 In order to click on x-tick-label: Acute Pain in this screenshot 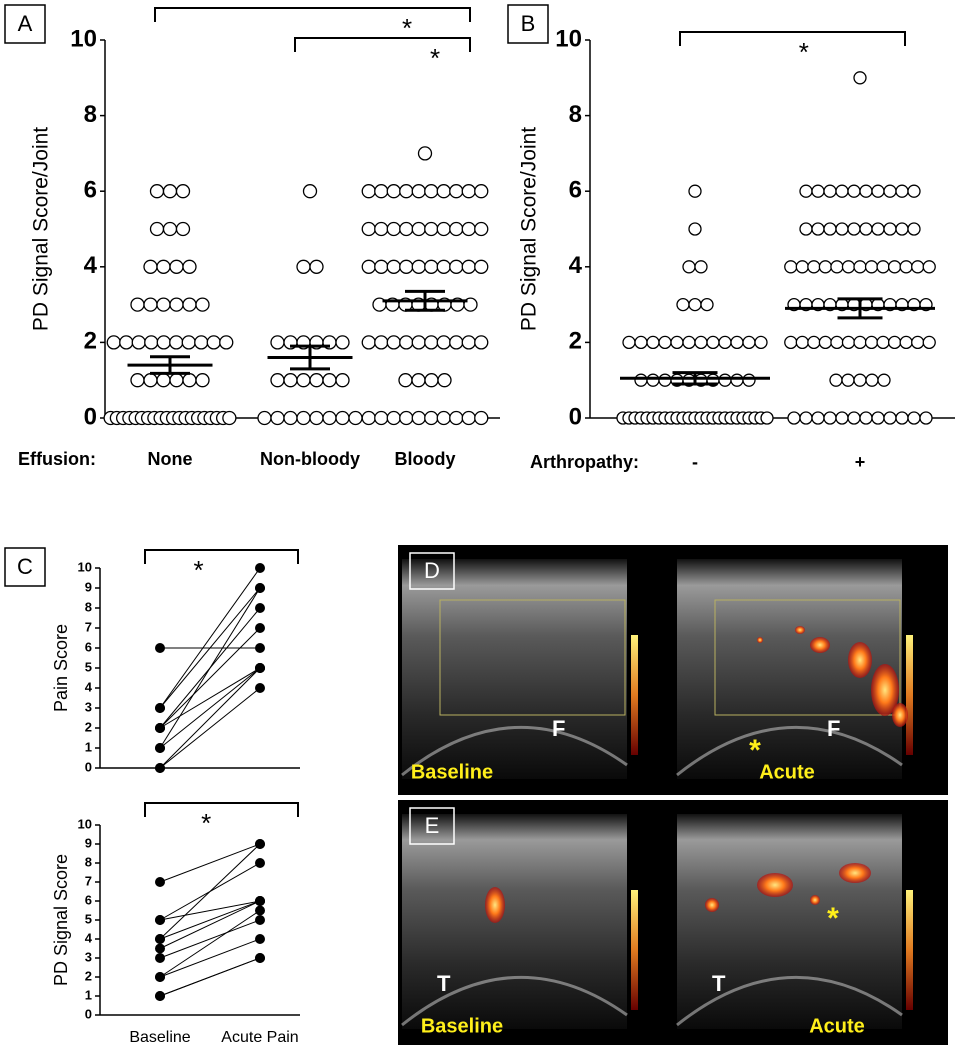, I will do `click(259, 1037)`.